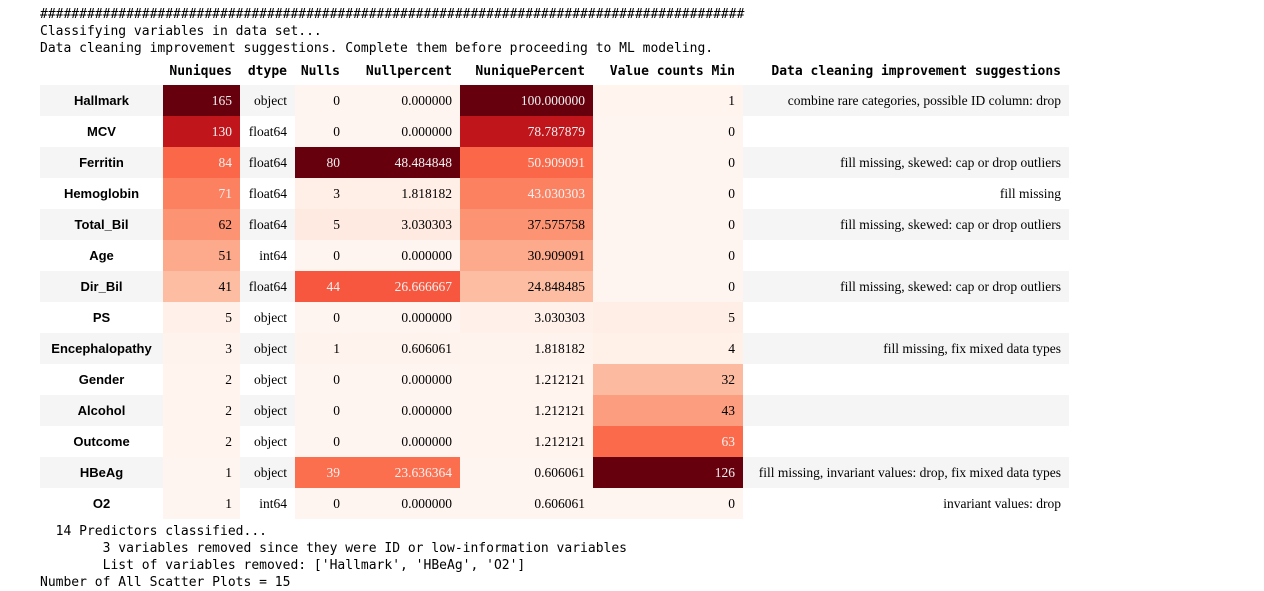  I want to click on data-cell: int64, so click(273, 503).